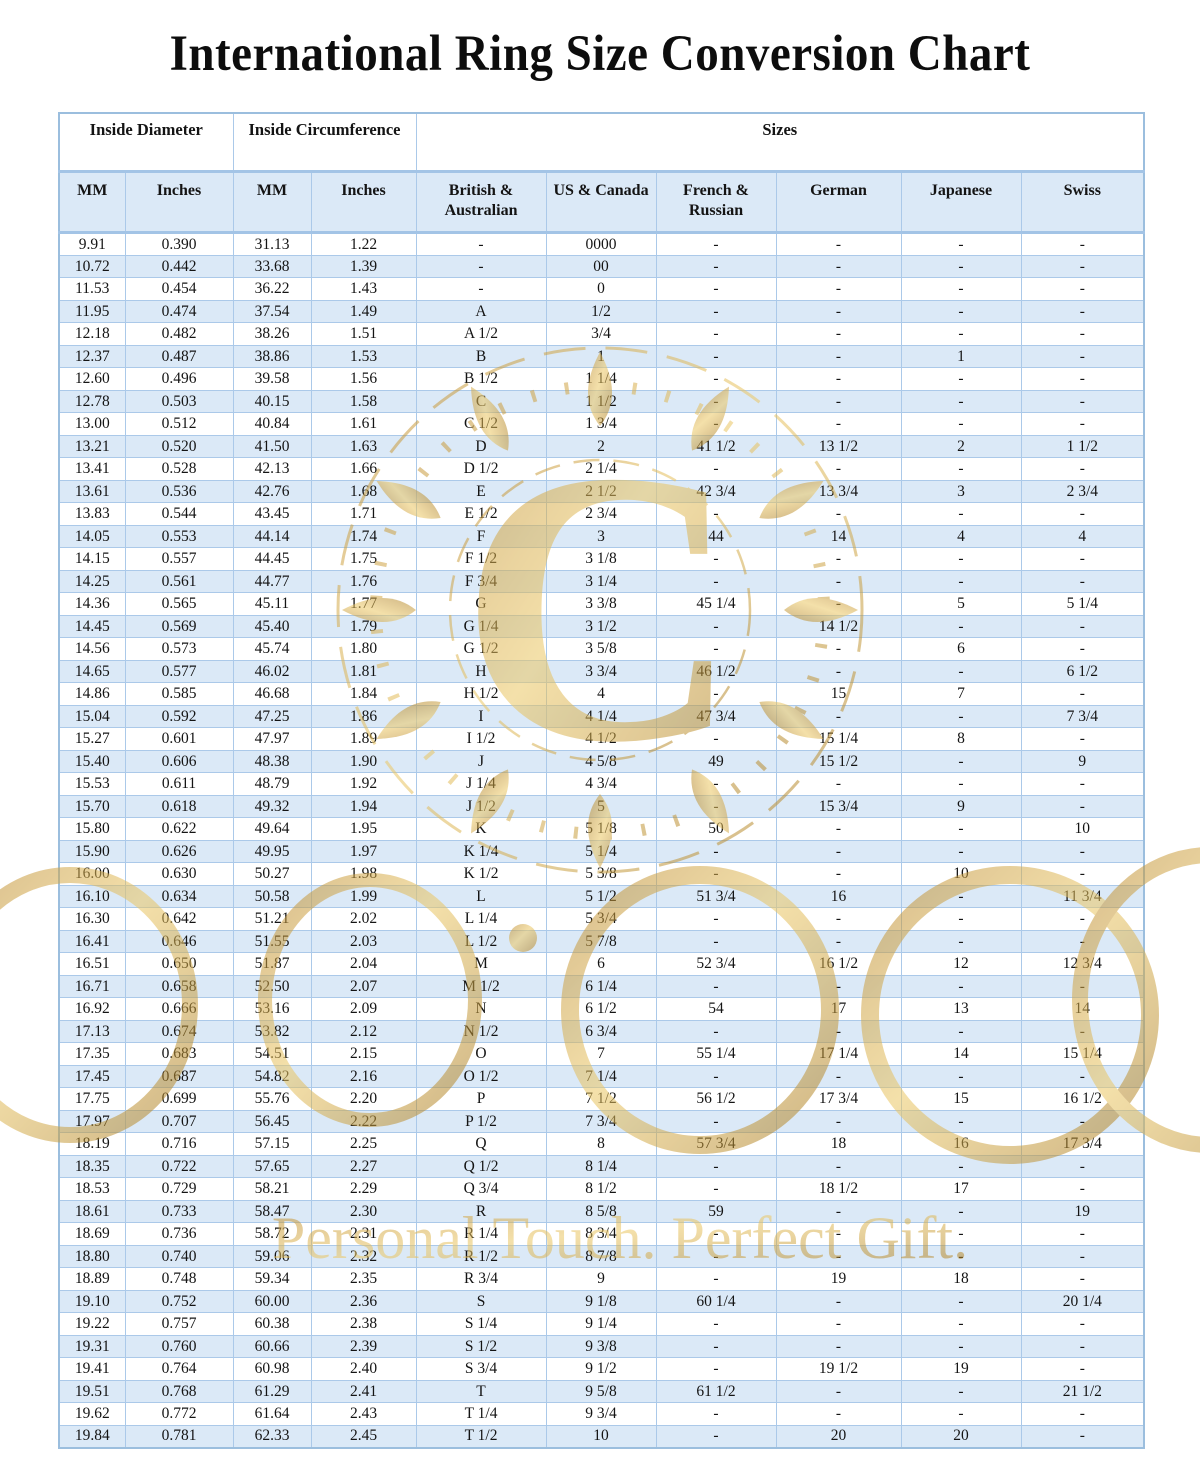 This screenshot has width=1200, height=1478. Describe the element at coordinates (363, 604) in the screenshot. I see `cell-3: 1.77` at that location.